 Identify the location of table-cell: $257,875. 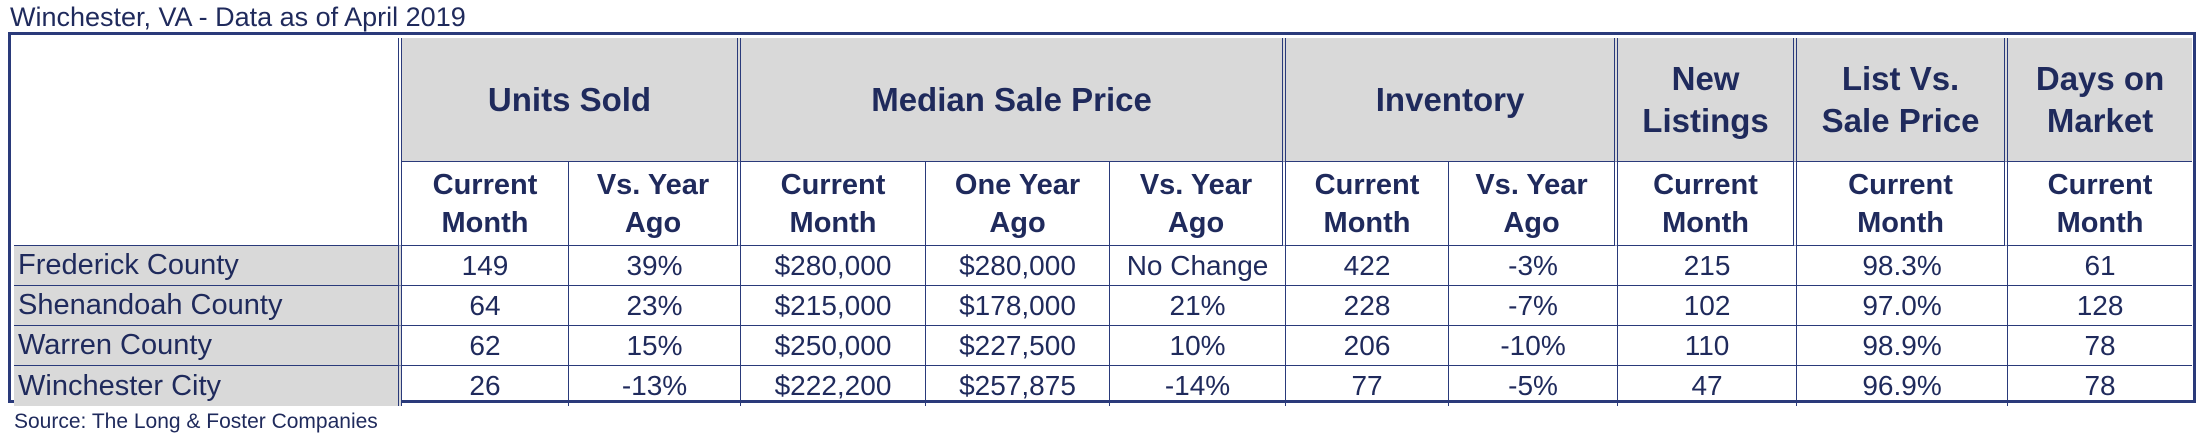
(1018, 386).